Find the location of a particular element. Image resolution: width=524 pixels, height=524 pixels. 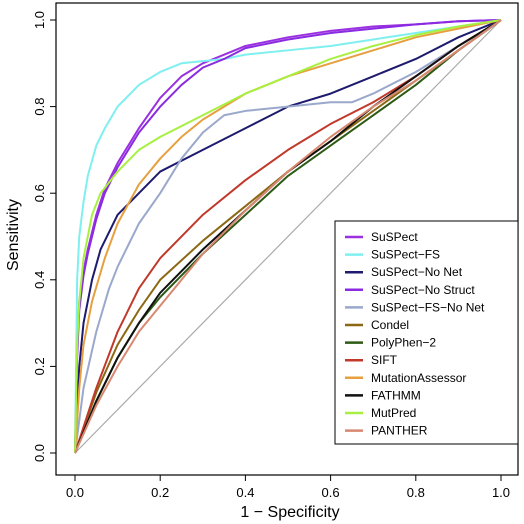

legend-label-10: MutPred is located at coordinates (393, 413).